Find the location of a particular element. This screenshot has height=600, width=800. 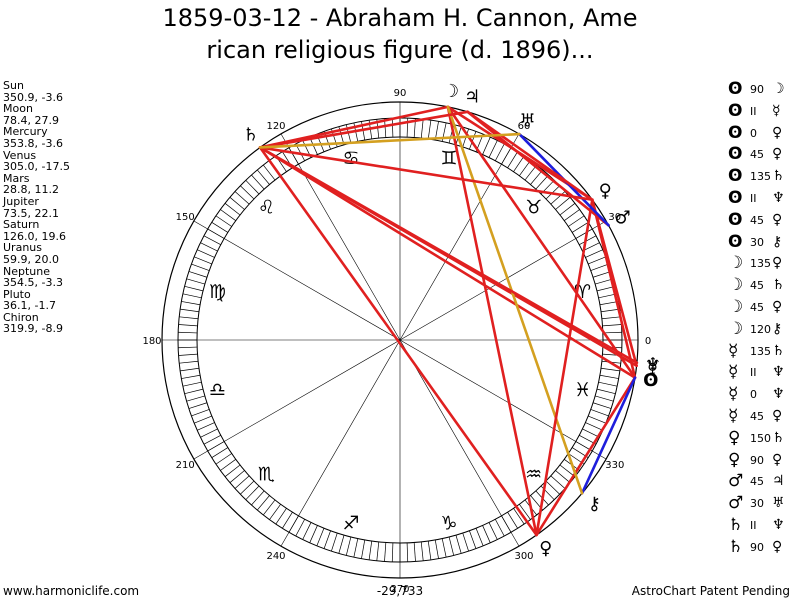

aspect-row: ♂ 45 ♃ is located at coordinates (763, 482).